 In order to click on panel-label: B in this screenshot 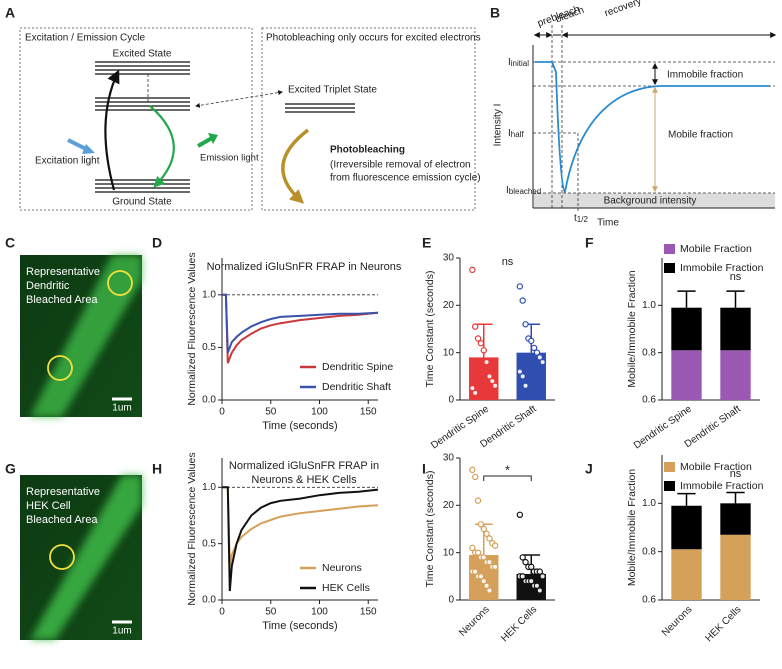, I will do `click(495, 13)`.